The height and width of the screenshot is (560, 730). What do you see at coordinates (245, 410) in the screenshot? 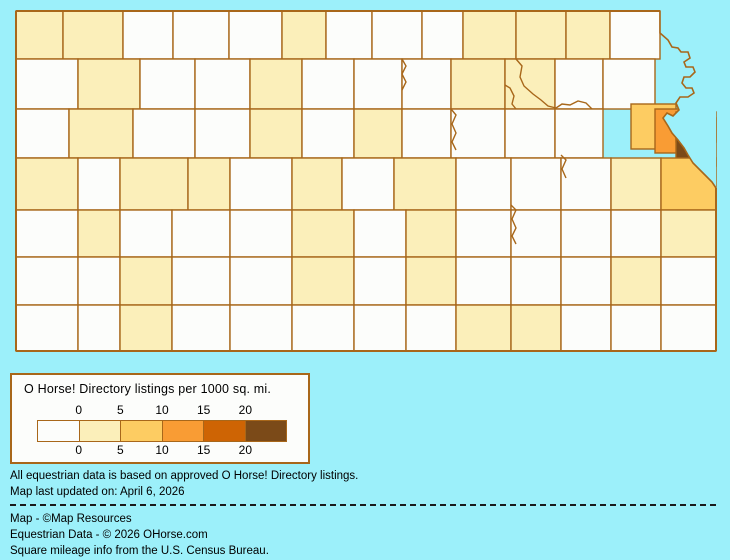
I see `legend-tick-top-20: 20` at bounding box center [245, 410].